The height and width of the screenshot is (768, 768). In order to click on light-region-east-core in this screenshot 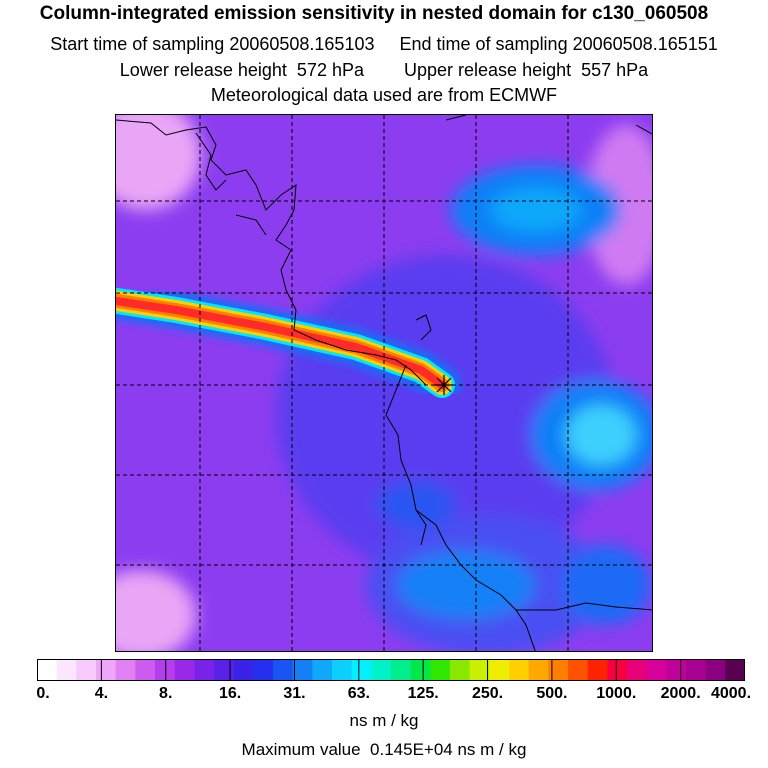, I will do `click(601, 435)`.